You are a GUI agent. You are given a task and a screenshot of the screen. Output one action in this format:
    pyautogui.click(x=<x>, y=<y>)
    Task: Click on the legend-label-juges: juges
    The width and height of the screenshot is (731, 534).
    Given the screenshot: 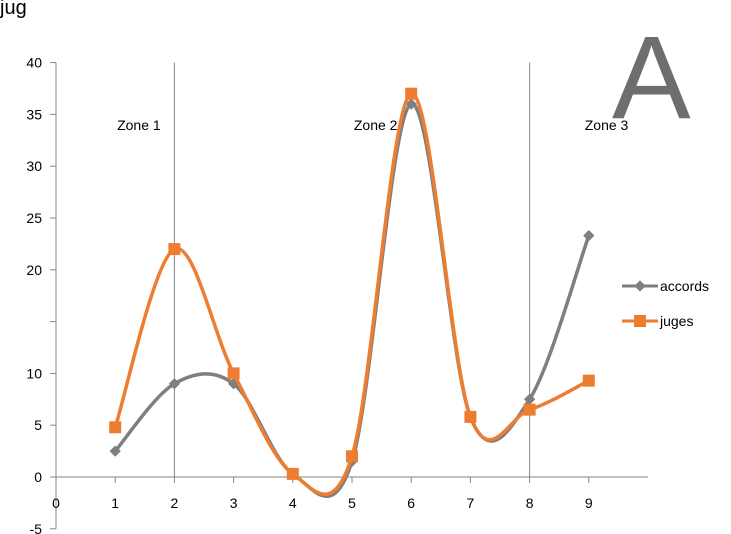 What is the action you would take?
    pyautogui.click(x=676, y=321)
    